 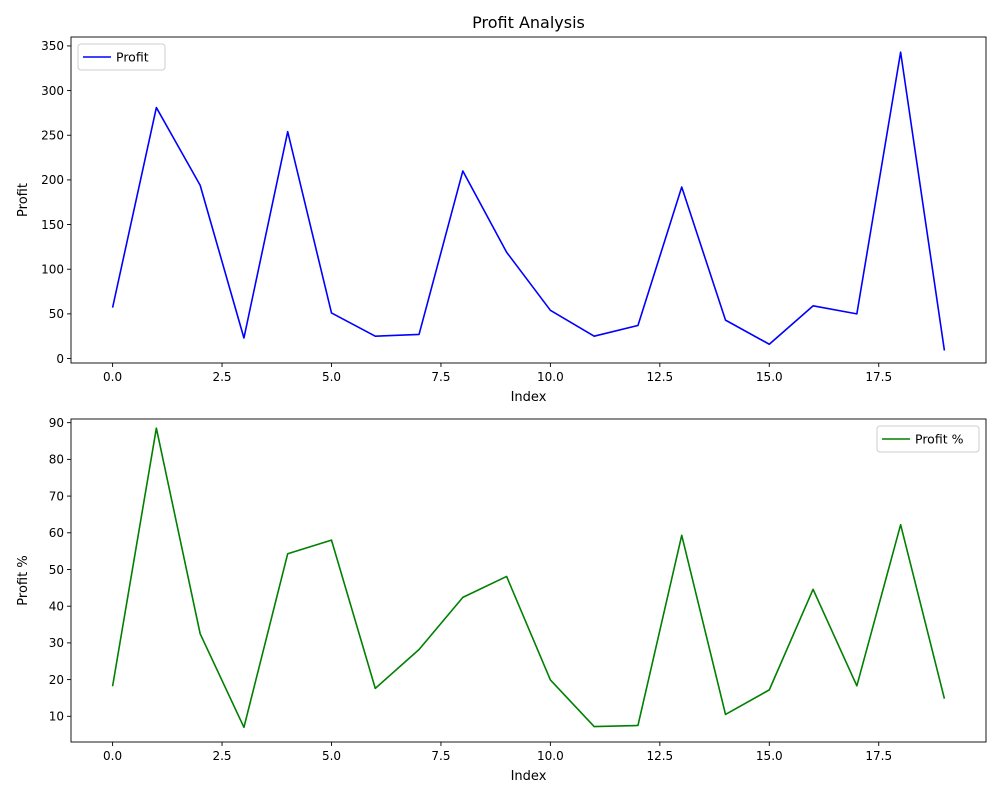 What do you see at coordinates (659, 756) in the screenshot?
I see `chart-2-xtick-label: 12.5` at bounding box center [659, 756].